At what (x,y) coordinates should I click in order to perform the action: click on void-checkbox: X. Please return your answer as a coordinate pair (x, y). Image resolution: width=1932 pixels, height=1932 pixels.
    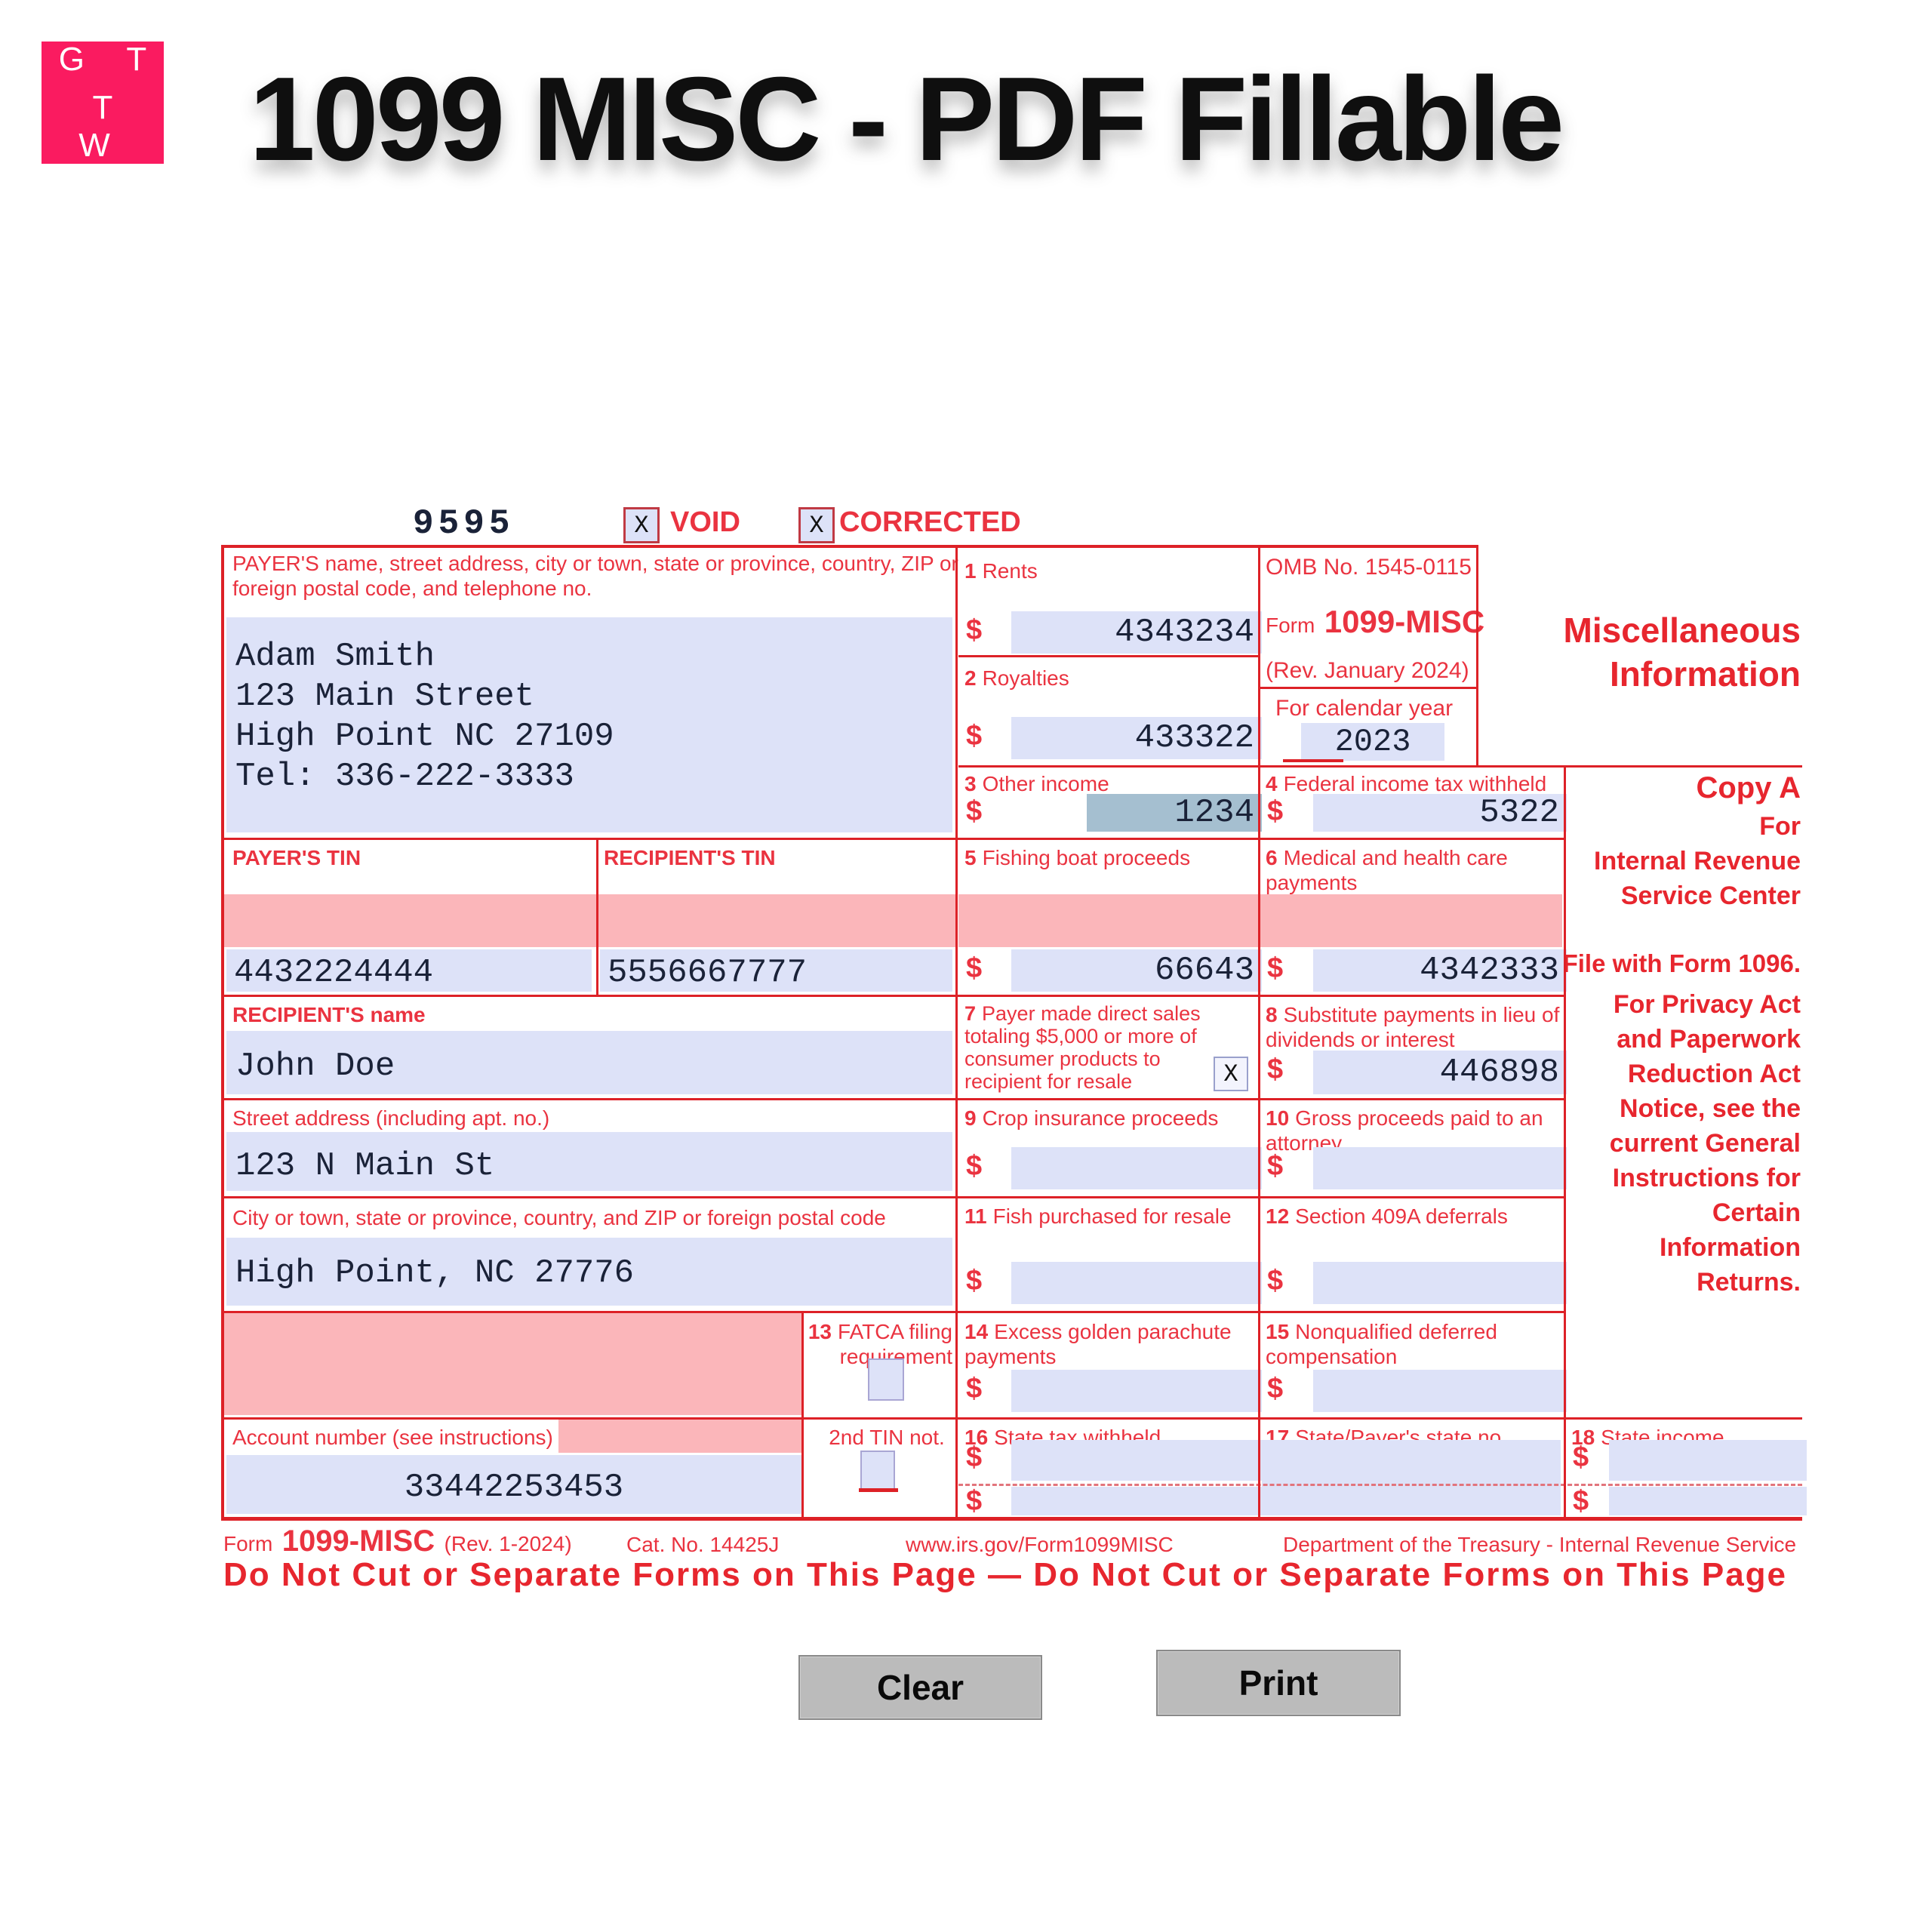
    Looking at the image, I should click on (641, 525).